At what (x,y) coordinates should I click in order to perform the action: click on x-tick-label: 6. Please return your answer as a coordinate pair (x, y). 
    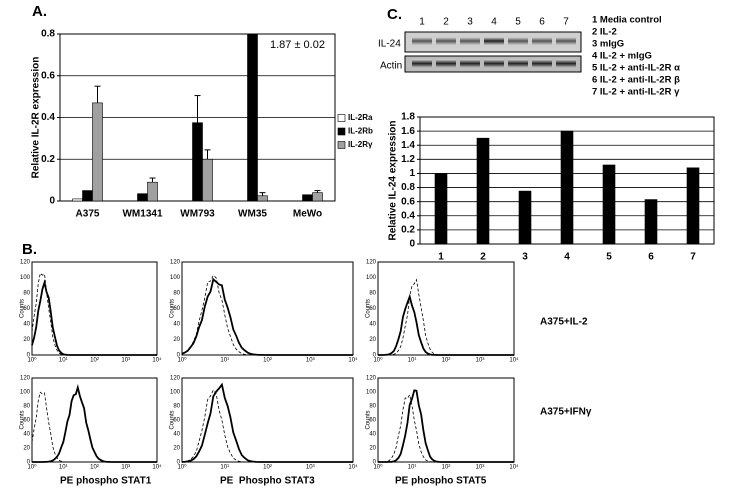
    Looking at the image, I should click on (651, 257).